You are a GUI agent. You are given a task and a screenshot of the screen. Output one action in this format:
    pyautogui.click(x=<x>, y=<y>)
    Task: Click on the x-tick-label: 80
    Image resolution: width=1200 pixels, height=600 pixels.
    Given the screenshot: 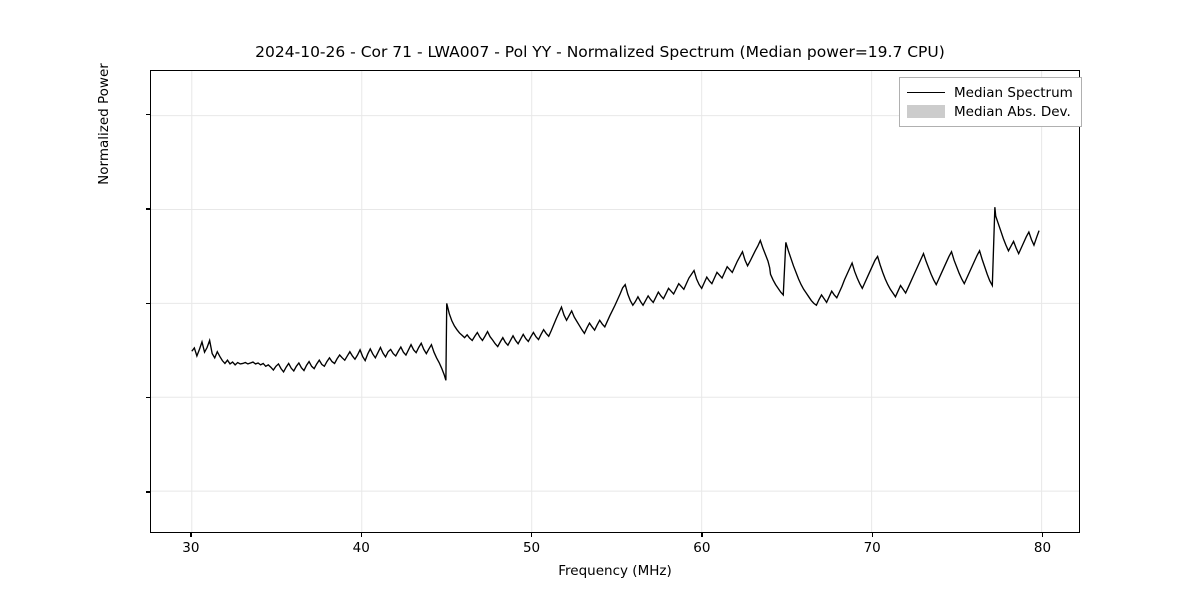 What is the action you would take?
    pyautogui.click(x=1042, y=548)
    